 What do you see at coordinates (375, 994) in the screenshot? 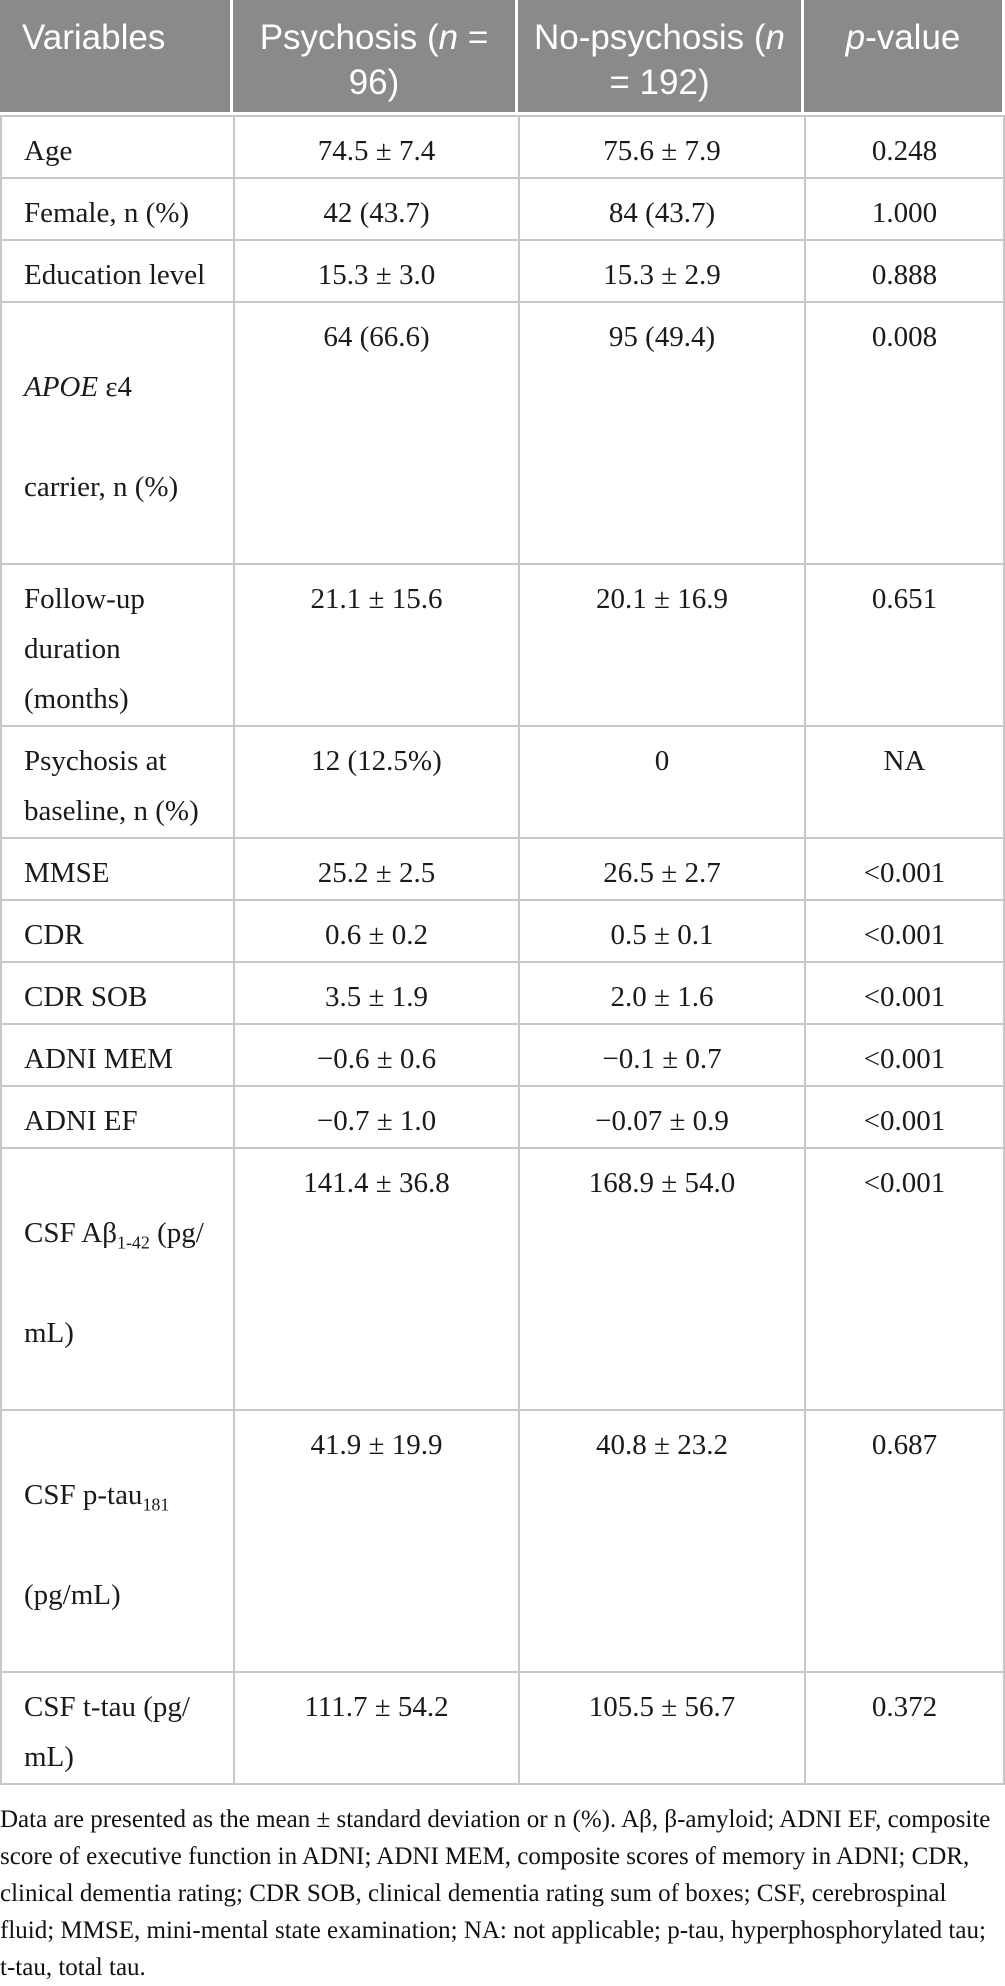
I see `psychosis-value-cell: 3.5 ± 1.9` at bounding box center [375, 994].